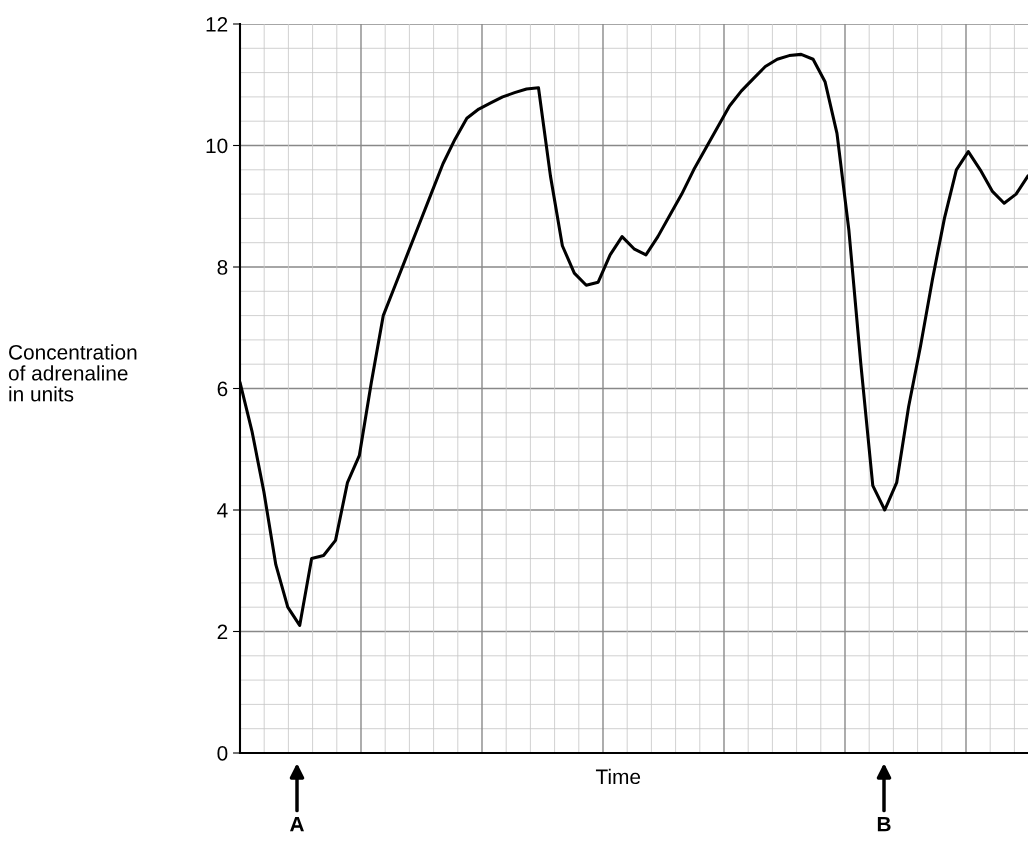 This screenshot has width=1028, height=847. What do you see at coordinates (222, 510) in the screenshot?
I see `y-tick-label: 4` at bounding box center [222, 510].